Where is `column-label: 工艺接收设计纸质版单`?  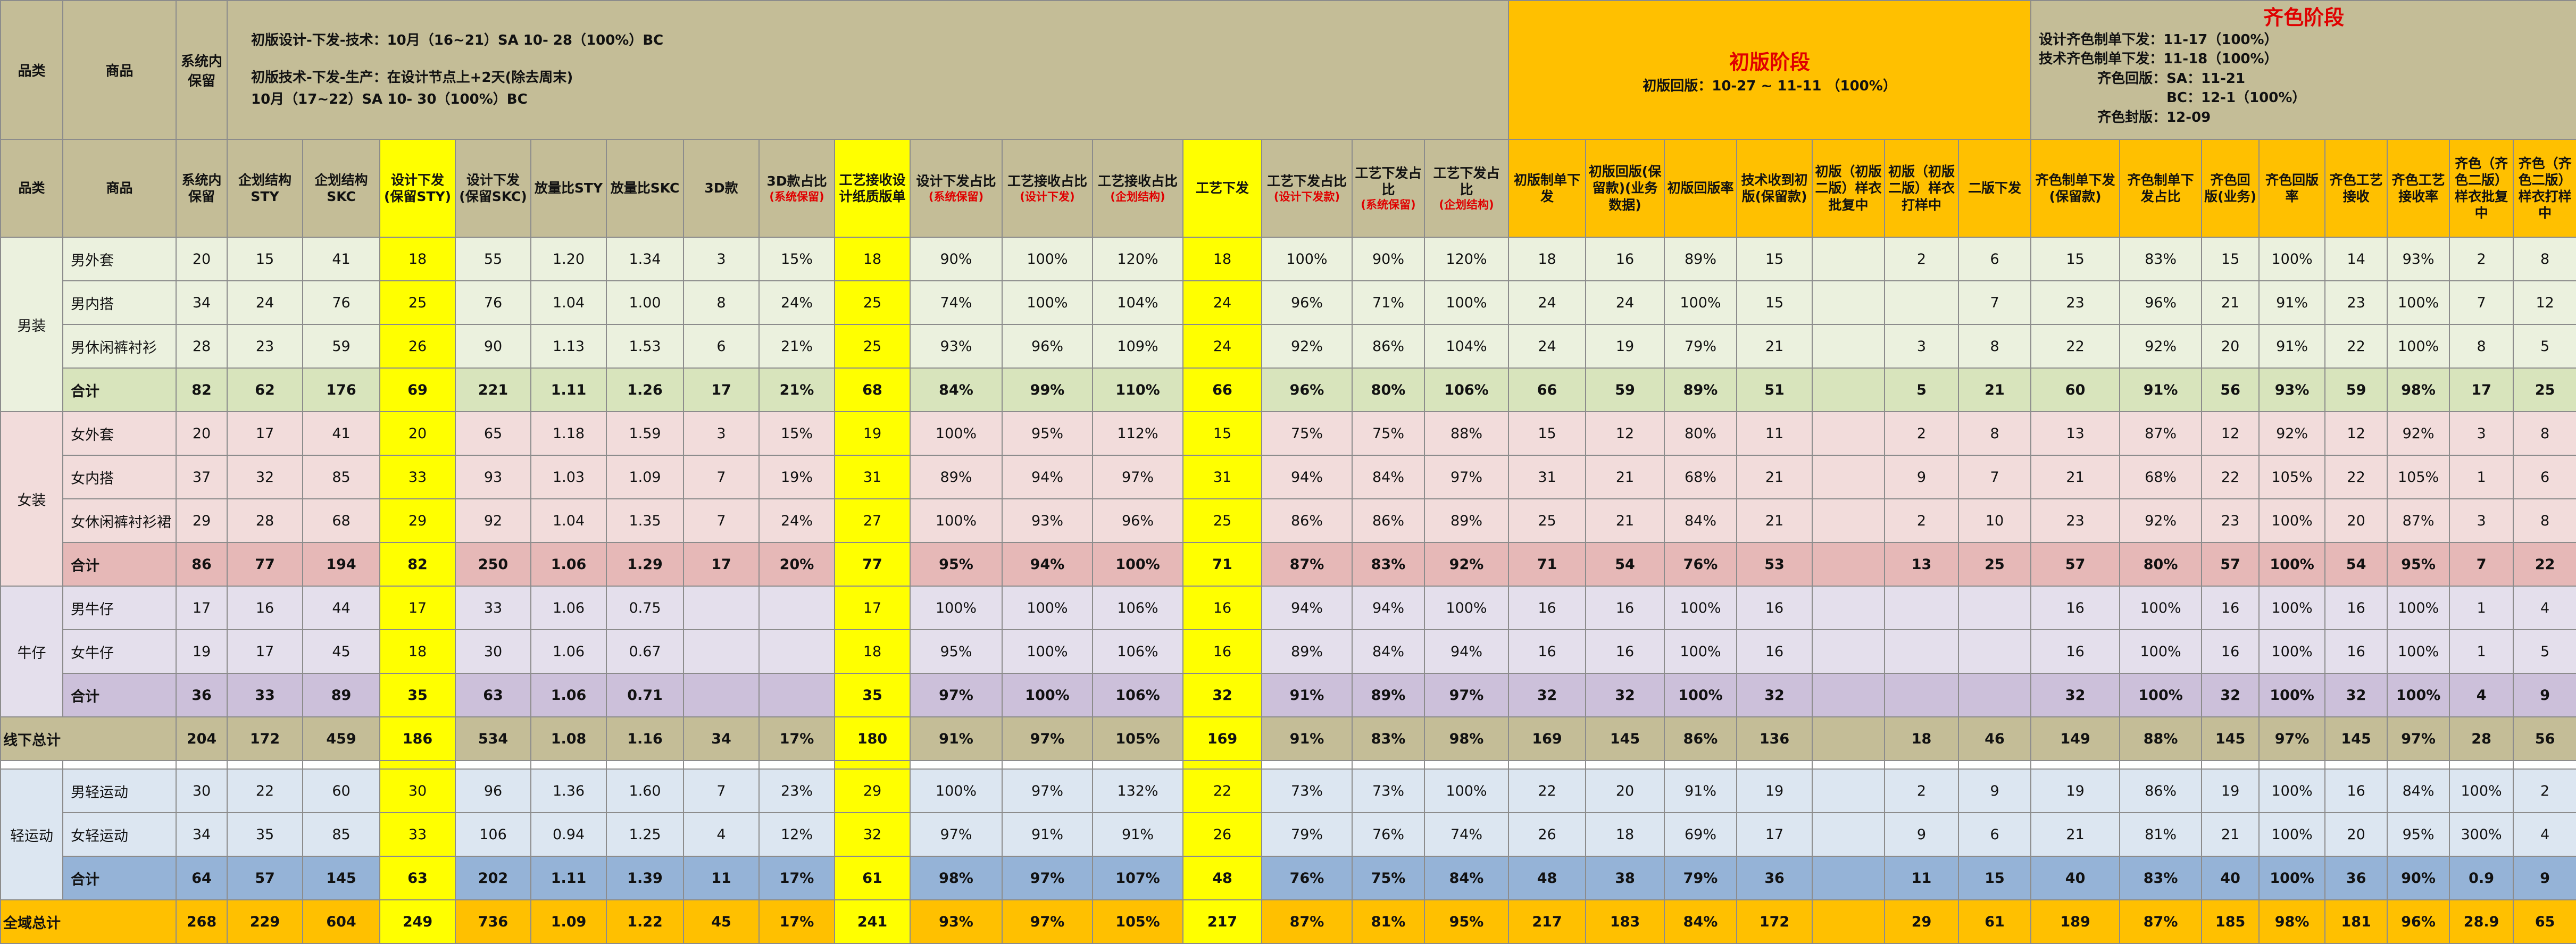 column-label: 工艺接收设计纸质版单 is located at coordinates (873, 188).